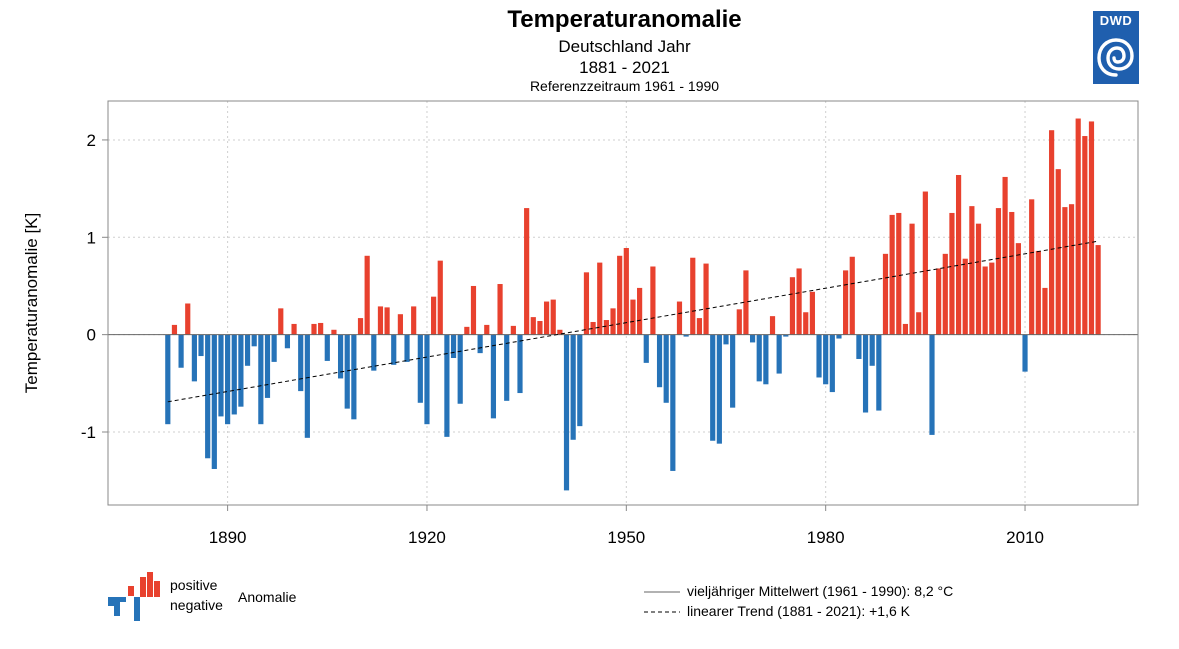 The height and width of the screenshot is (649, 1179). I want to click on legend-negative-bar, so click(123, 599).